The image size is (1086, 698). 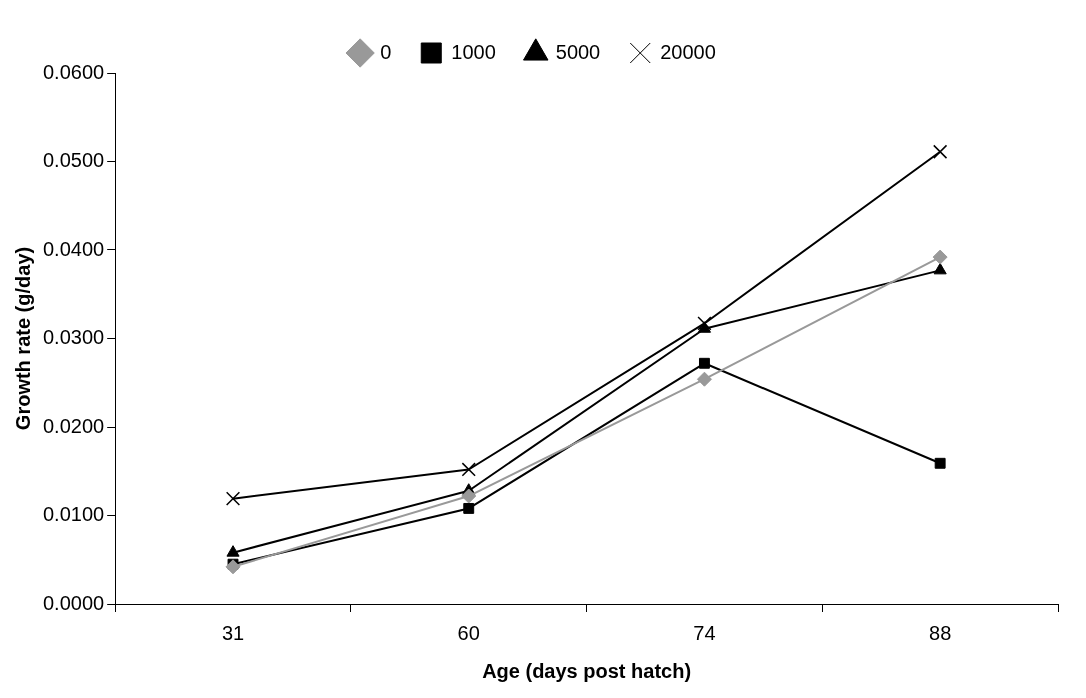 What do you see at coordinates (74, 425) in the screenshot?
I see `y-tick-label: 0.0200` at bounding box center [74, 425].